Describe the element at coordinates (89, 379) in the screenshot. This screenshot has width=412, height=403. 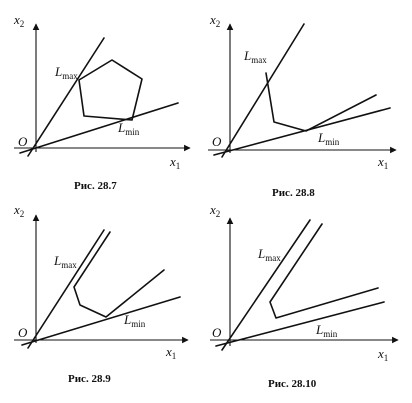
I see `figure-caption: Рис. 28.9` at that location.